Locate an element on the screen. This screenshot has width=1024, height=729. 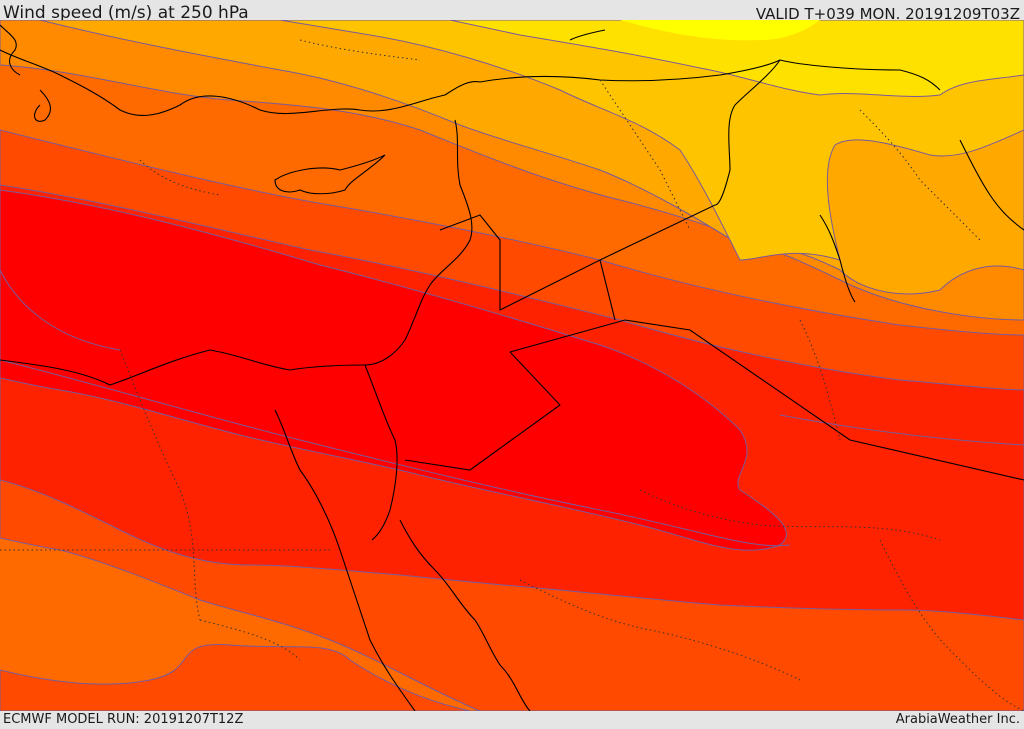
model-run-label: ECMWF MODEL RUN: 20191207T12Z is located at coordinates (123, 719).